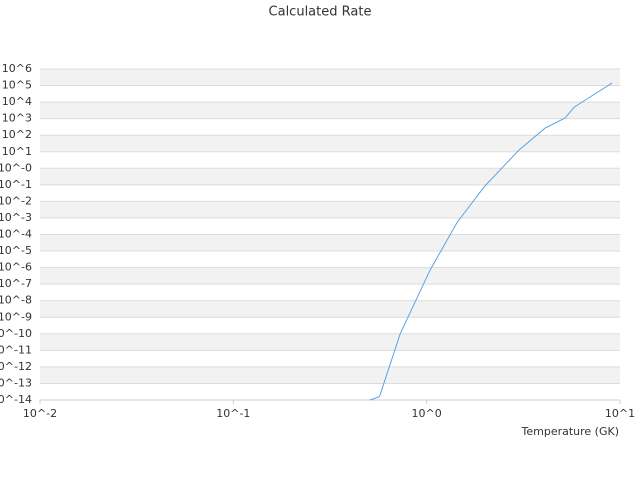  I want to click on y-tick-label: 10^-13, so click(16, 382).